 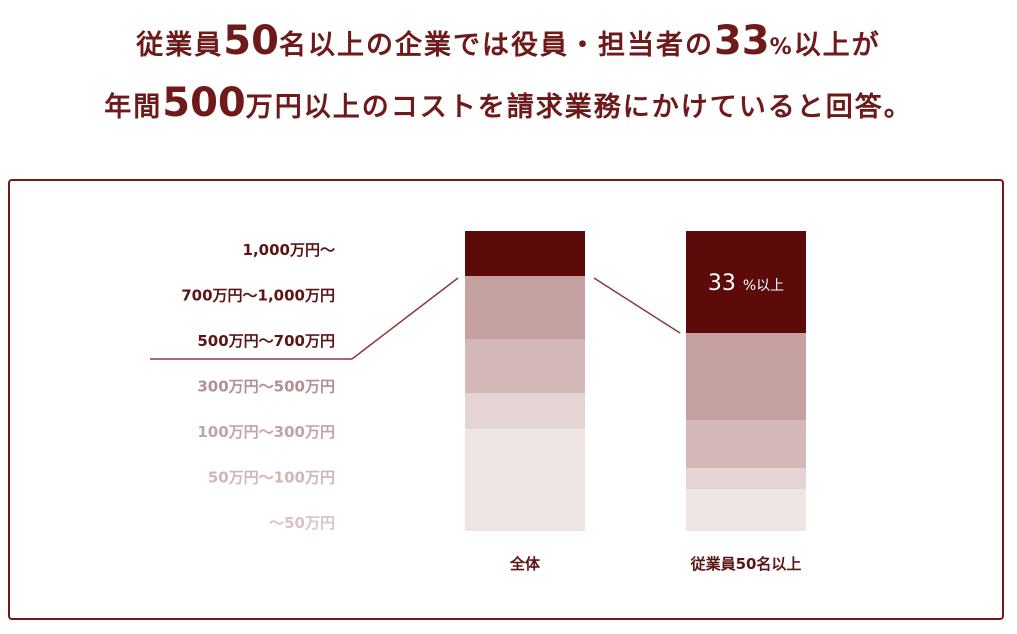 I want to click on threshold-connector-left, so click(x=405, y=318).